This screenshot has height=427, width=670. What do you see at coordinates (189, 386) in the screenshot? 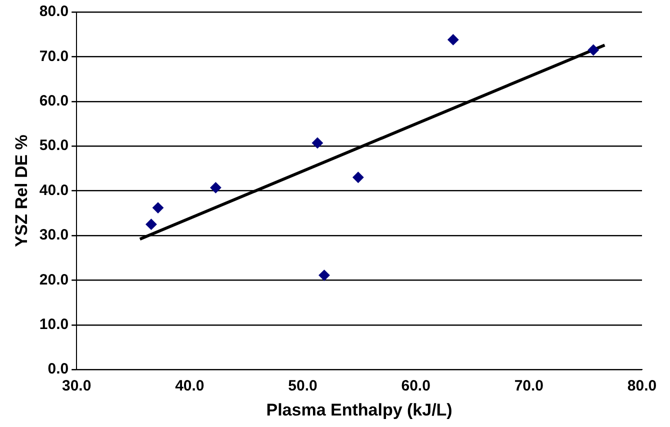
I see `x-tick-label: 40.0` at bounding box center [189, 386].